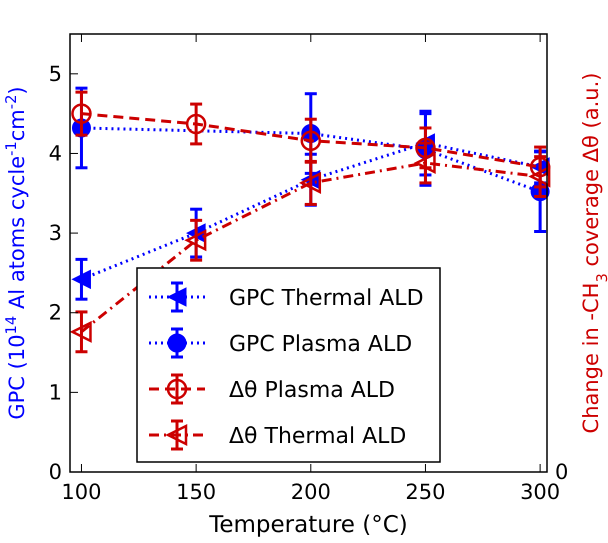 This screenshot has height=543, width=608. I want to click on x-tick-label: 200, so click(310, 492).